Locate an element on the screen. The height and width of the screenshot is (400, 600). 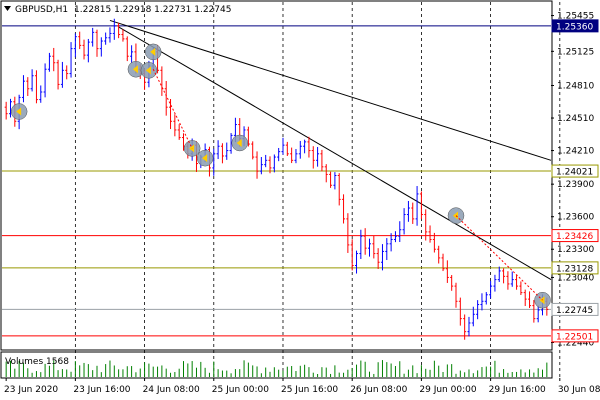
price-tick-label: 1.23040 is located at coordinates (575, 278).